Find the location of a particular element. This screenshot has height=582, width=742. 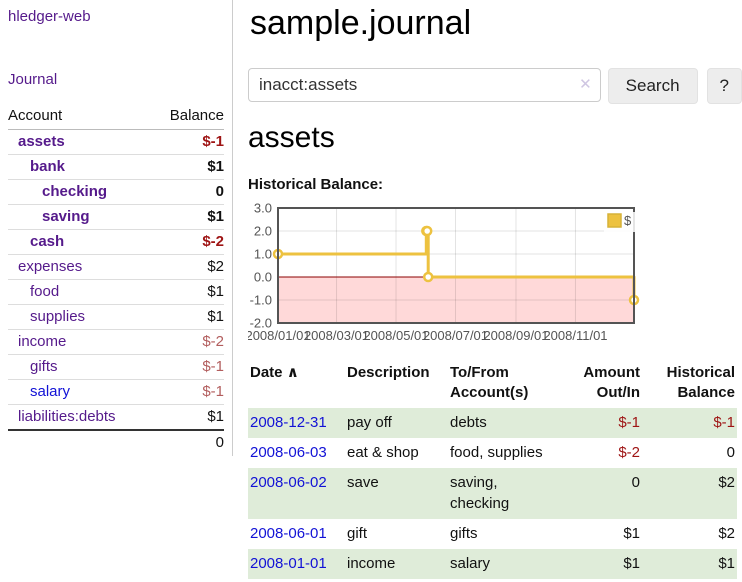

transaction-accounts: food, supplies is located at coordinates (496, 452).